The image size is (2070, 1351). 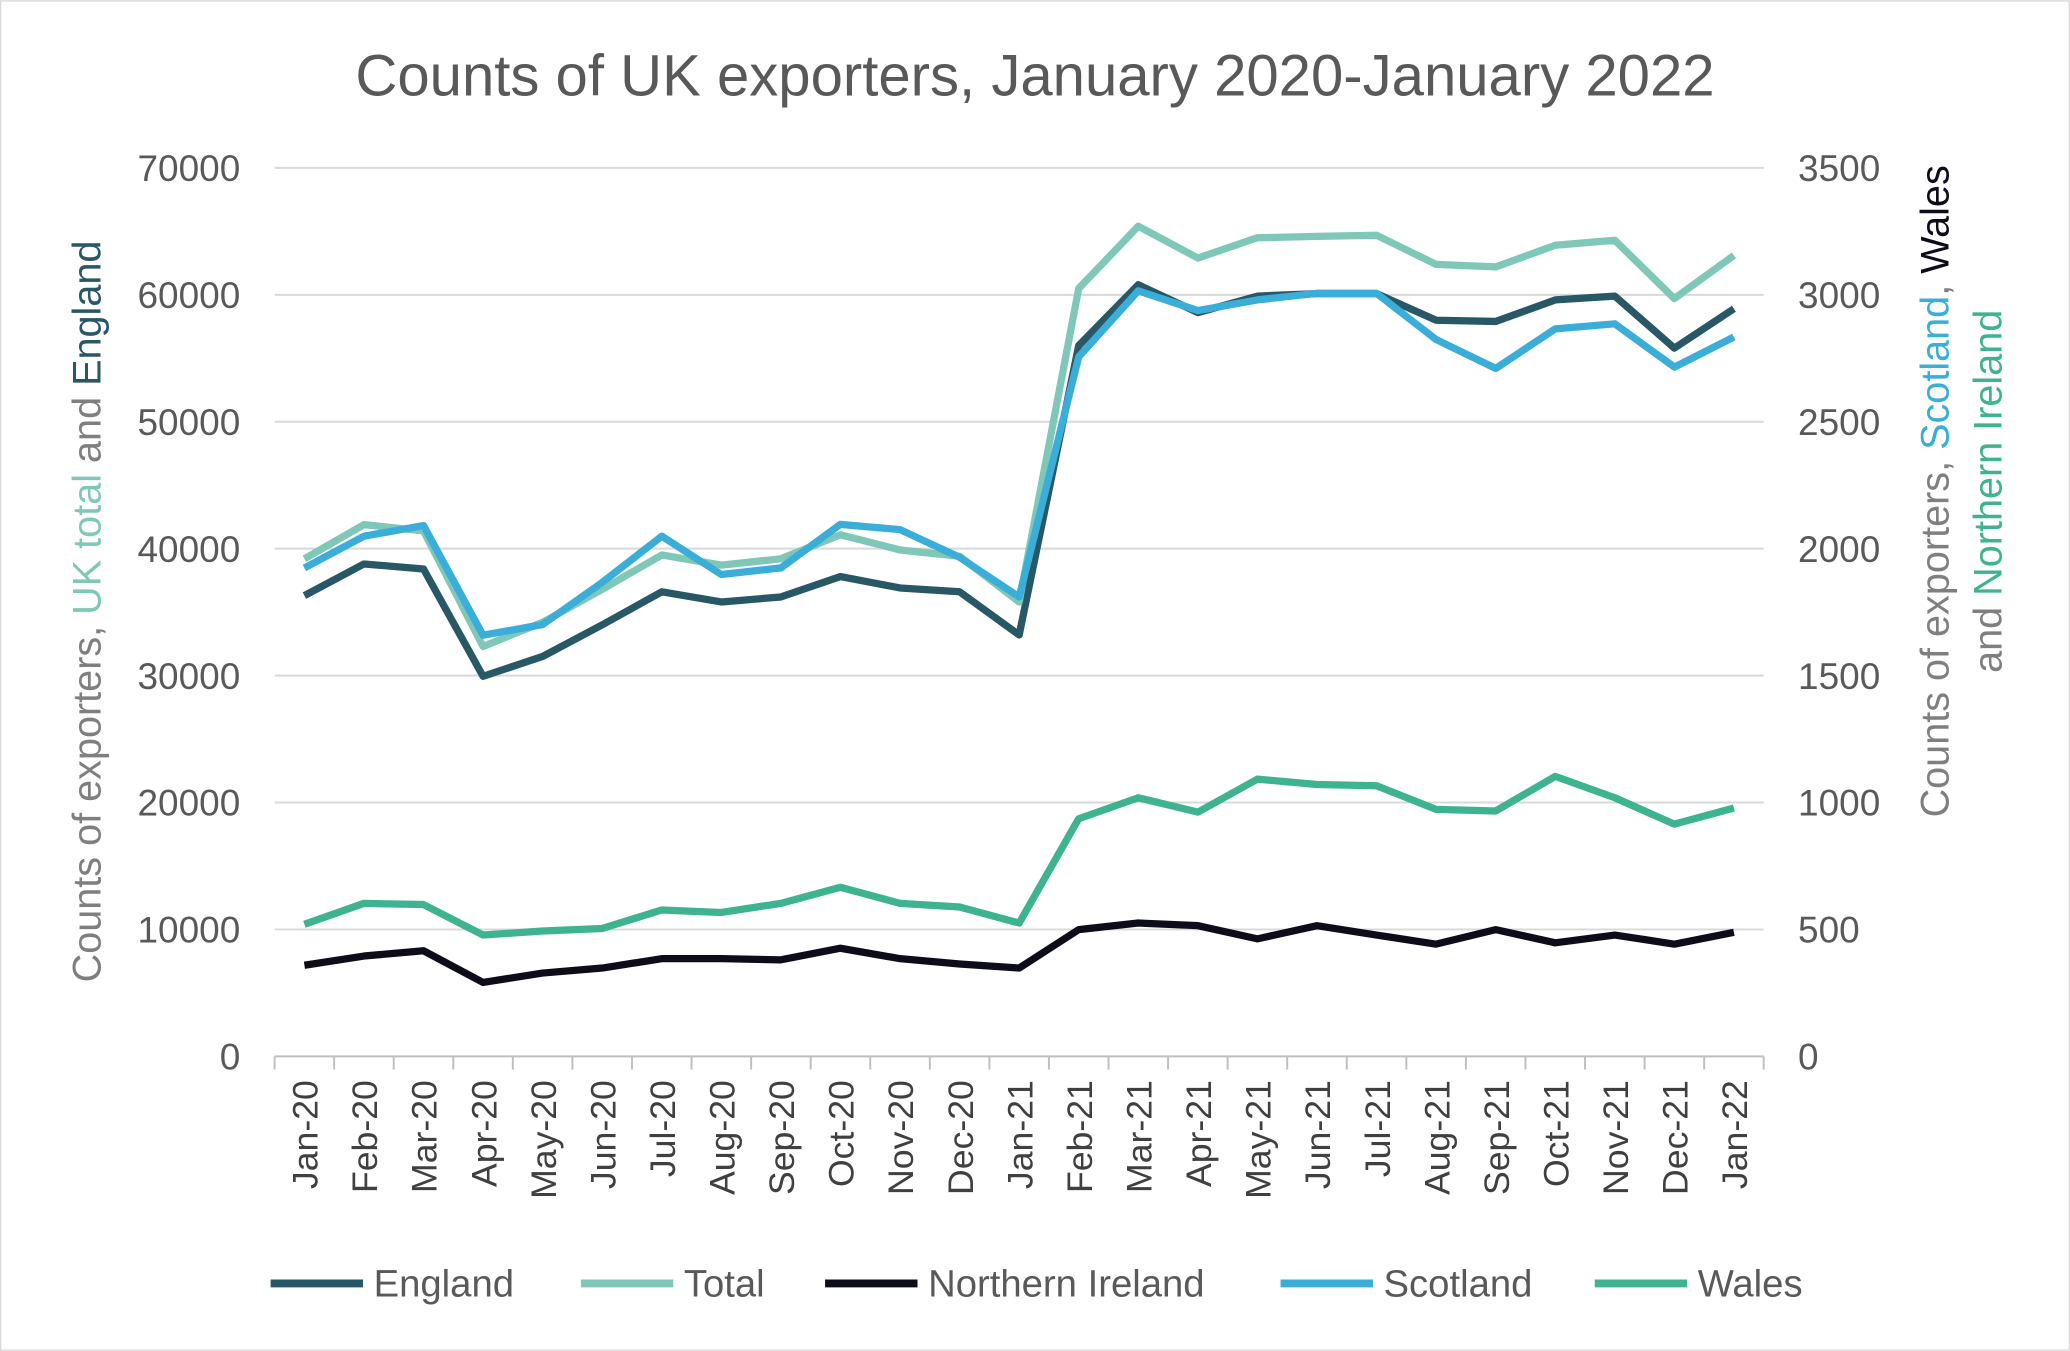 I want to click on legend-label: England, so click(x=444, y=1284).